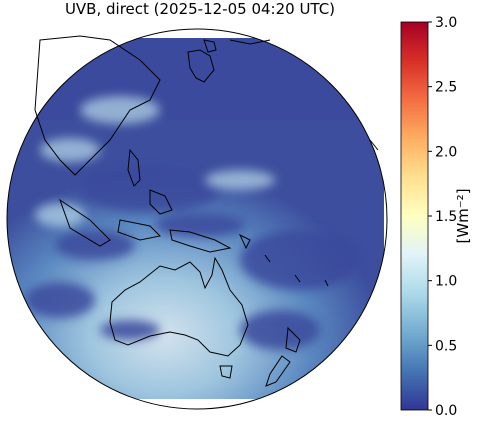 Image resolution: width=480 pixels, height=431 pixels. What do you see at coordinates (446, 282) in the screenshot?
I see `colorbar-tick-label: 1.0` at bounding box center [446, 282].